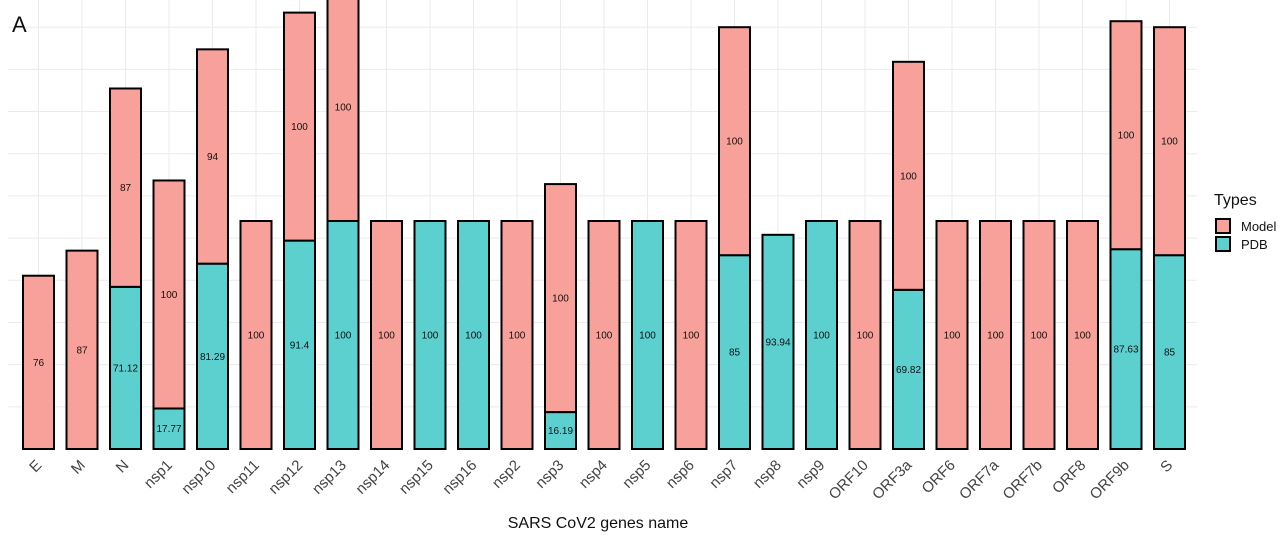 The image size is (1282, 536). Describe the element at coordinates (1223, 226) in the screenshot. I see `legend-swatch-model` at that location.